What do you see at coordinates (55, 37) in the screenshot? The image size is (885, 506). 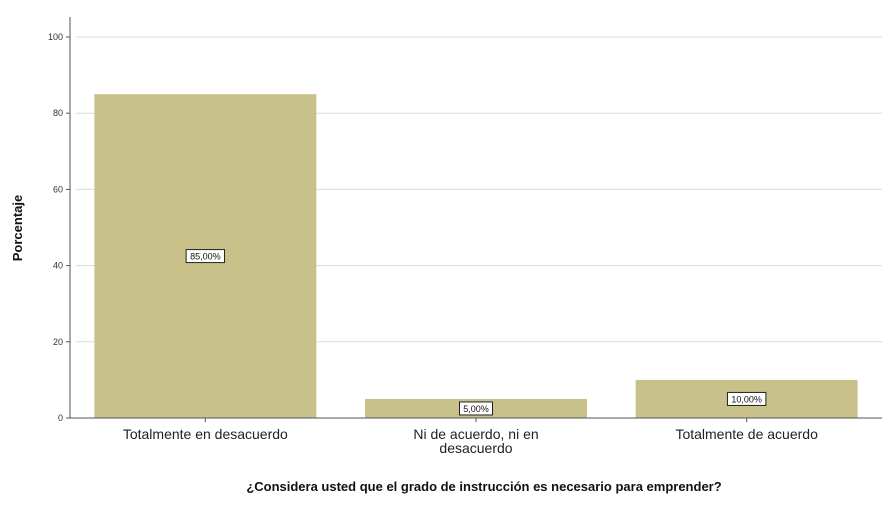 I see `y-tick-label: 100` at bounding box center [55, 37].